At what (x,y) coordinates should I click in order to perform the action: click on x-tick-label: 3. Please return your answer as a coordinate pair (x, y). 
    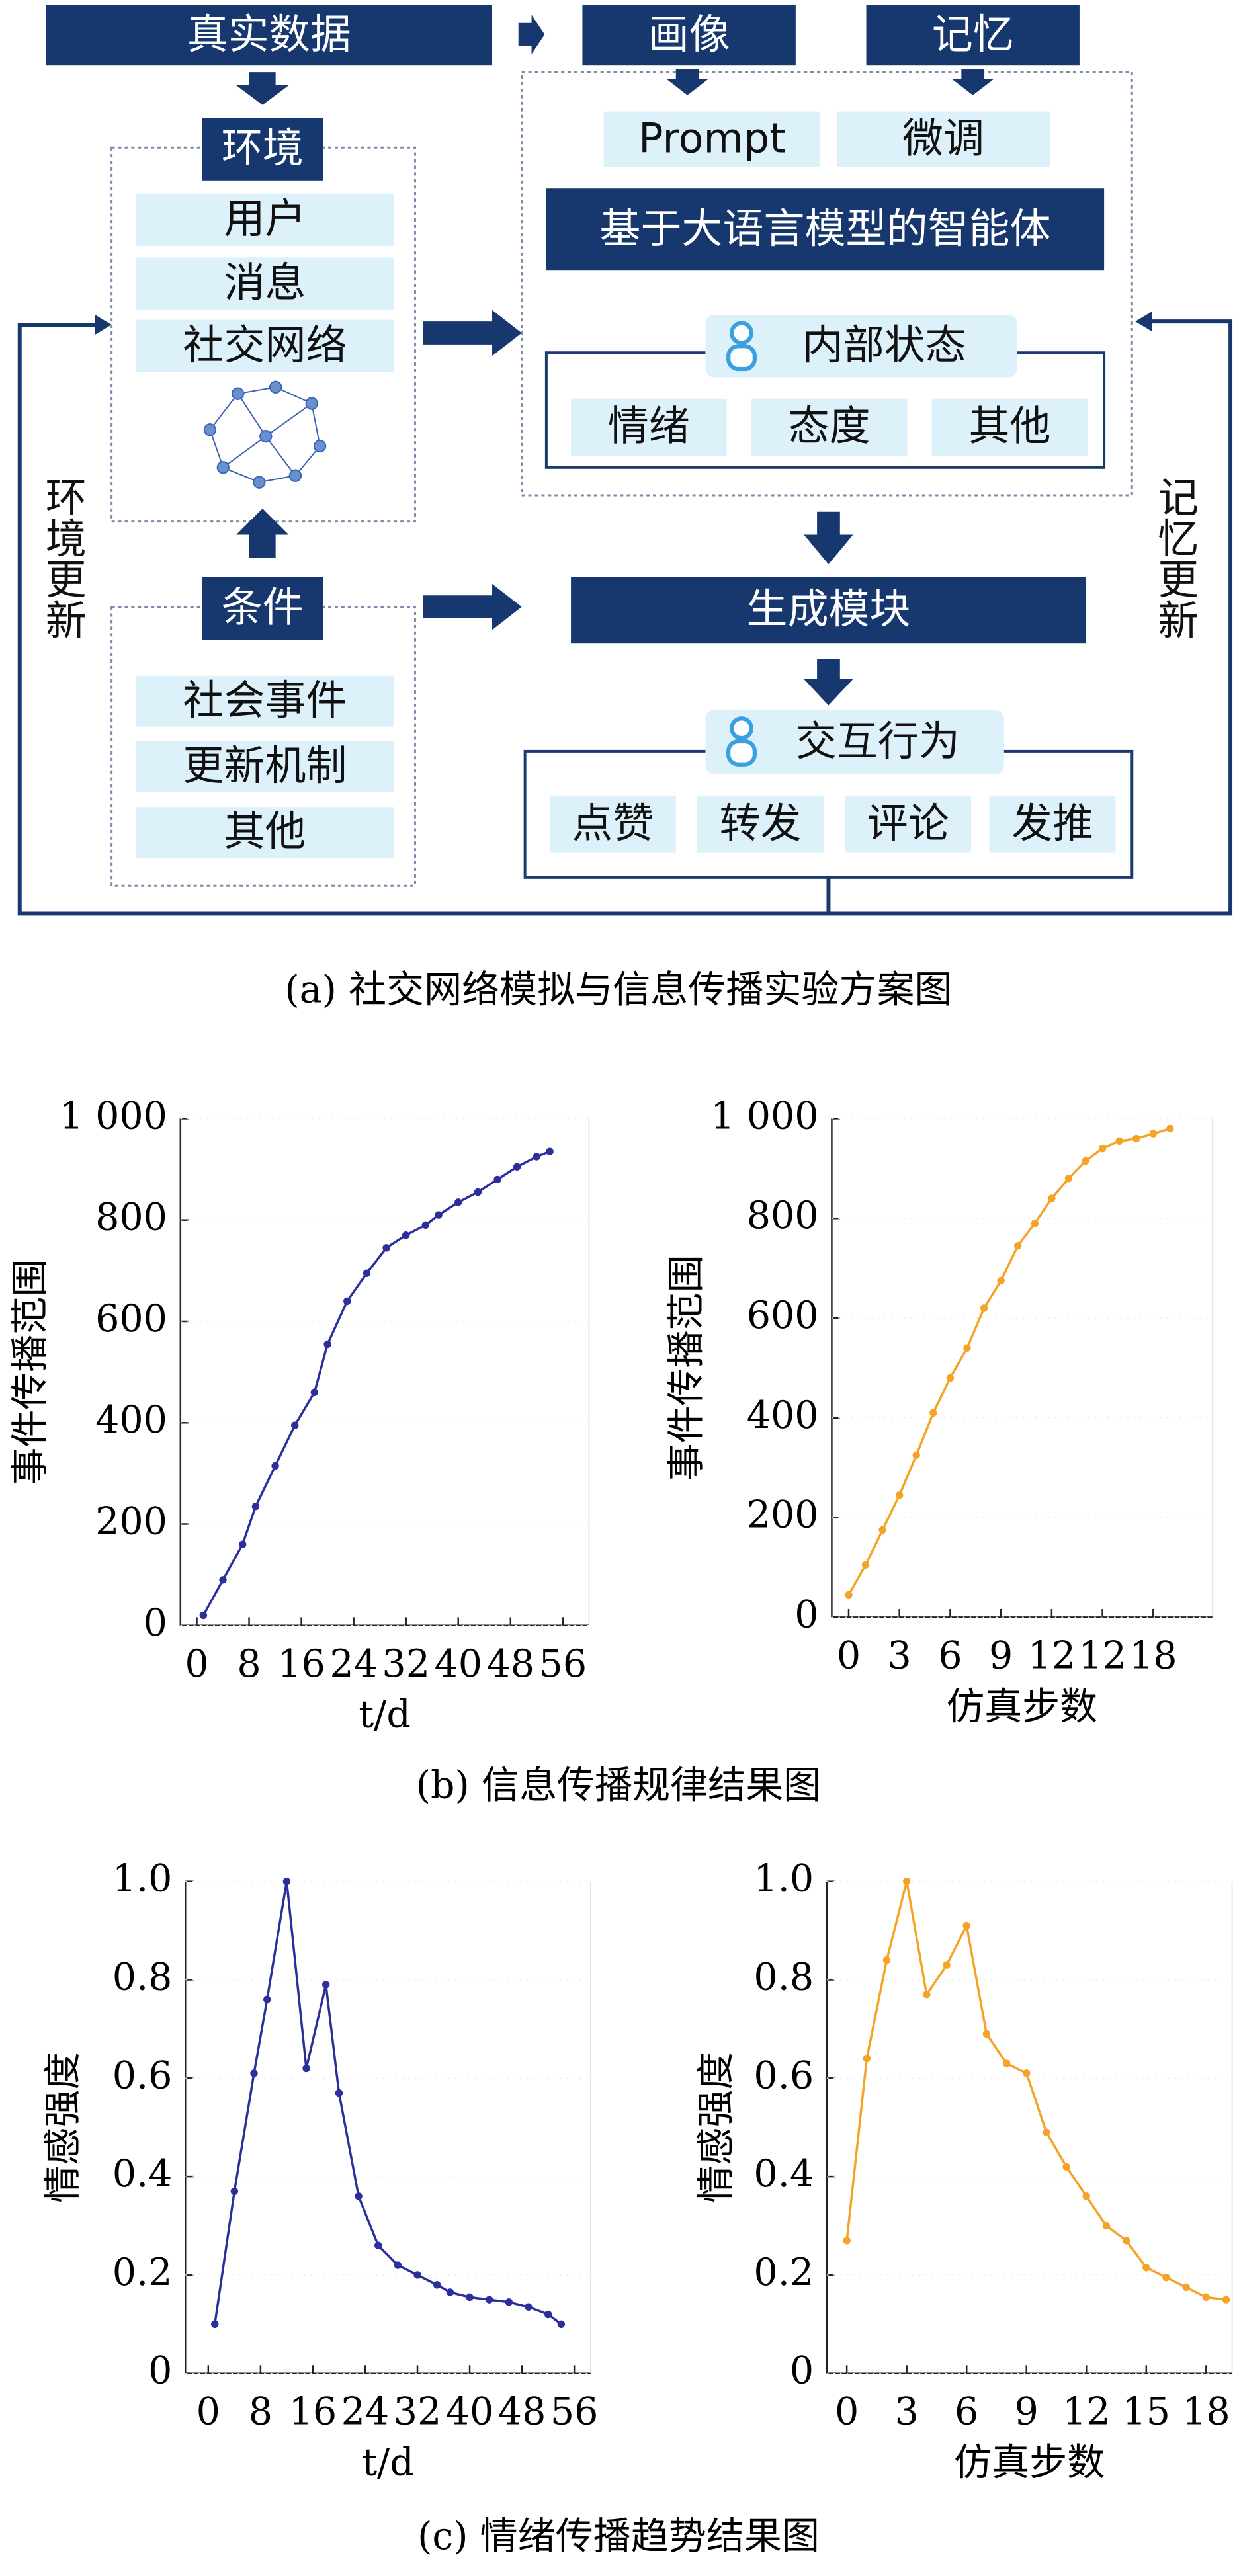
    Looking at the image, I should click on (900, 1655).